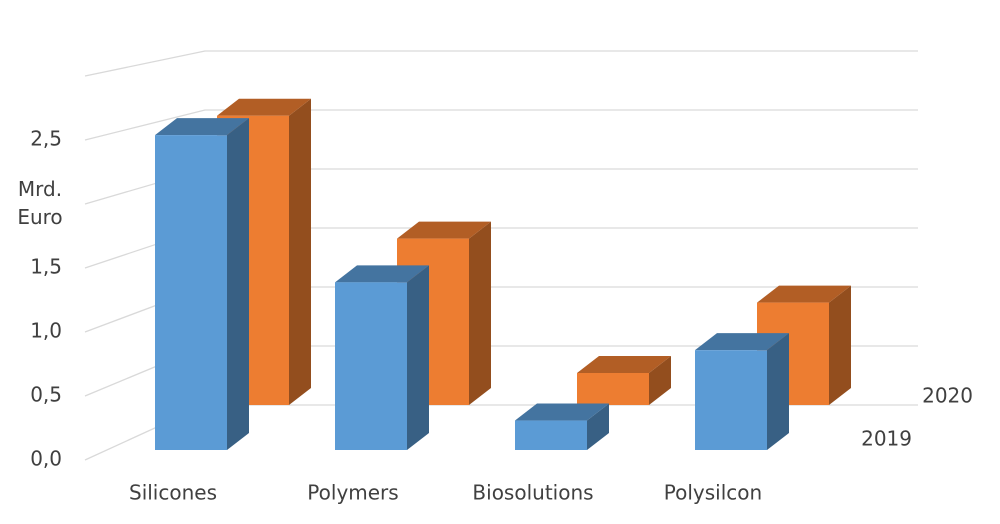 The width and height of the screenshot is (1000, 524). Describe the element at coordinates (947, 396) in the screenshot. I see `series-label: 2020` at that location.